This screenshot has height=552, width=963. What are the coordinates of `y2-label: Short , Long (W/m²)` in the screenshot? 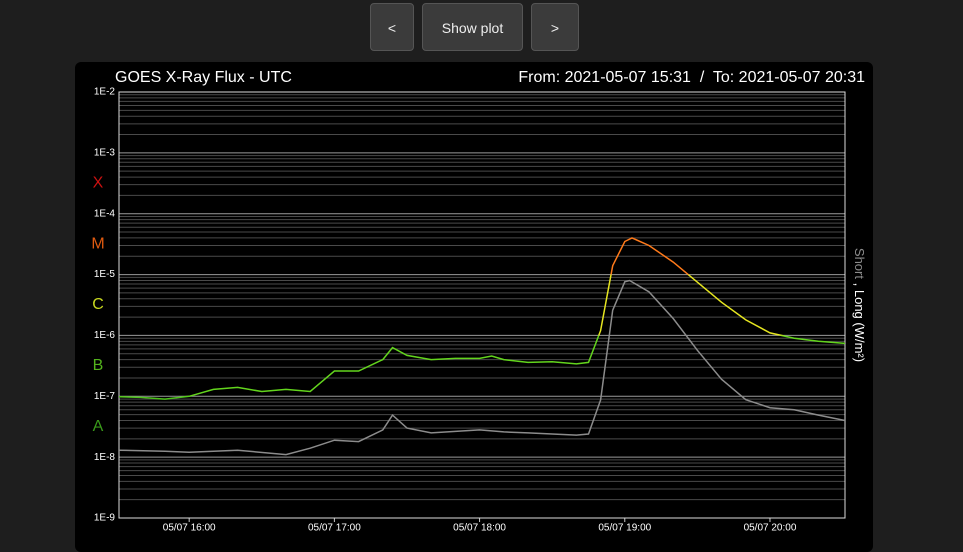 It's located at (859, 305).